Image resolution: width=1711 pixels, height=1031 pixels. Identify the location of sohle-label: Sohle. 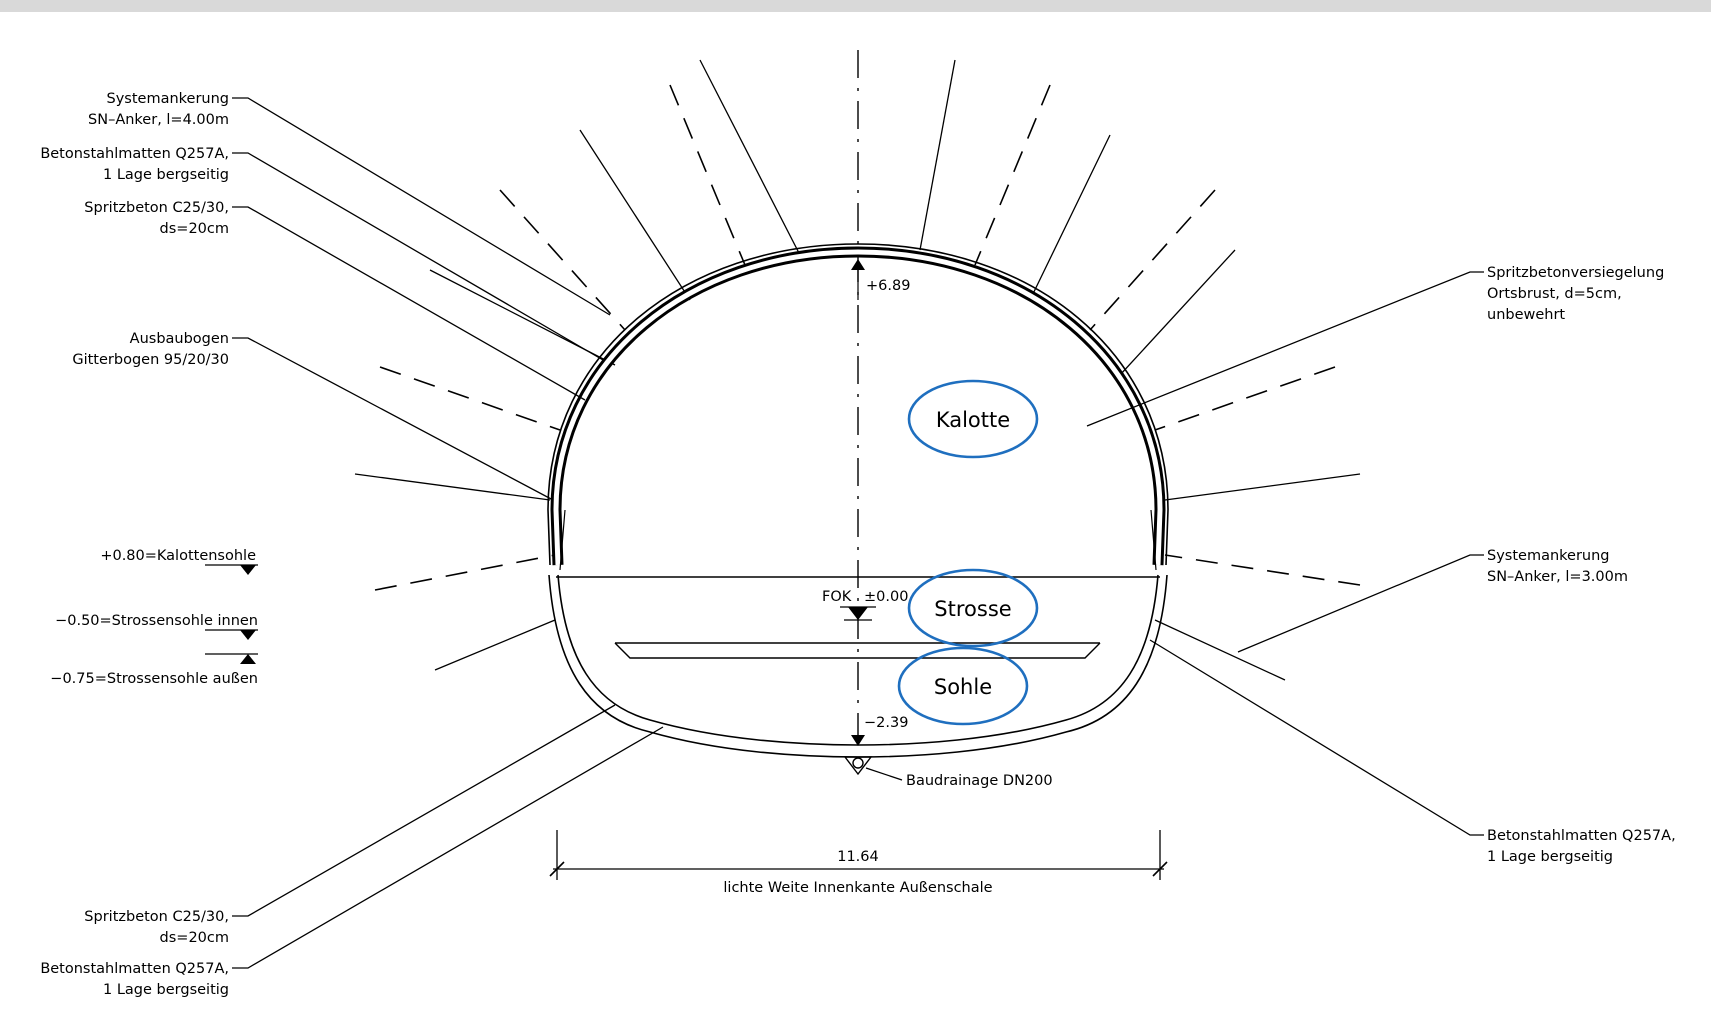
(963, 687).